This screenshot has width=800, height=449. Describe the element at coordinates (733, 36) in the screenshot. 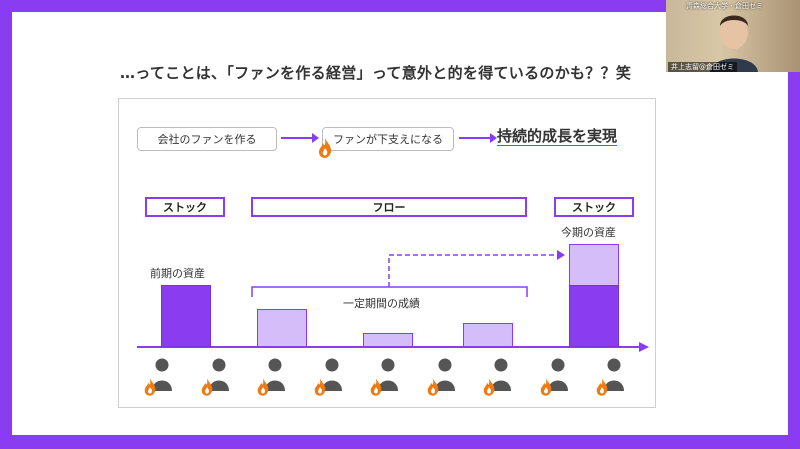

I see `participant-video: 青森総合大学・倉田ゼミ 井上志留@倉田ゼミ` at that location.